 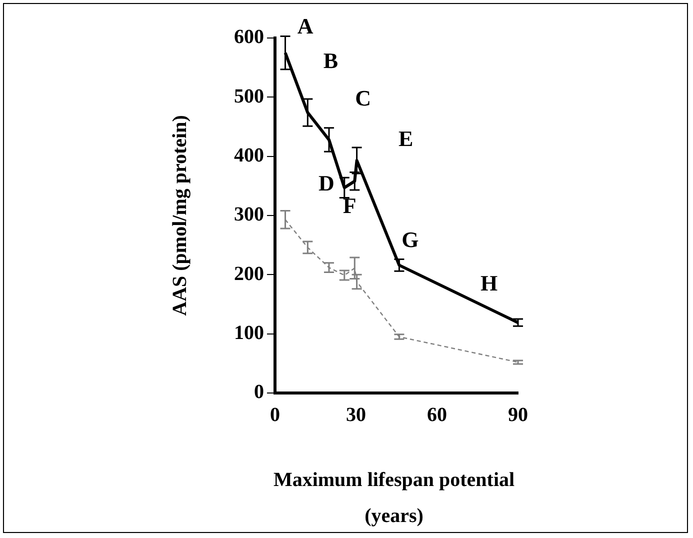 What do you see at coordinates (406, 139) in the screenshot?
I see `annotation: E` at bounding box center [406, 139].